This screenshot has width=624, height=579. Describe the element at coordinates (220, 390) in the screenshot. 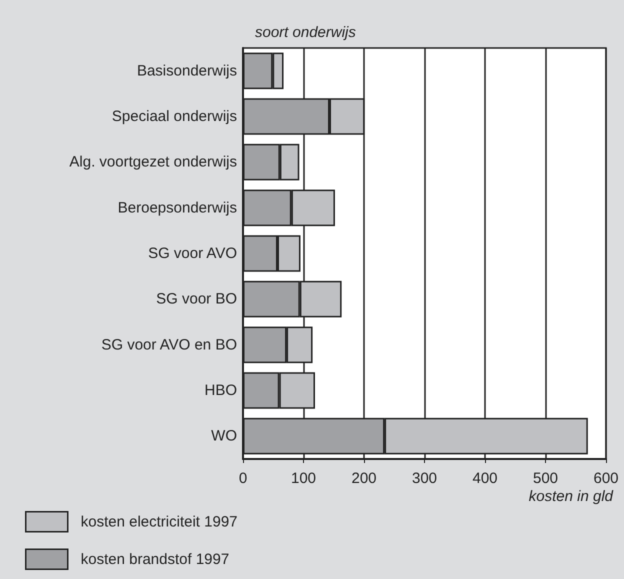

I see `y-tick-label: HBO` at that location.